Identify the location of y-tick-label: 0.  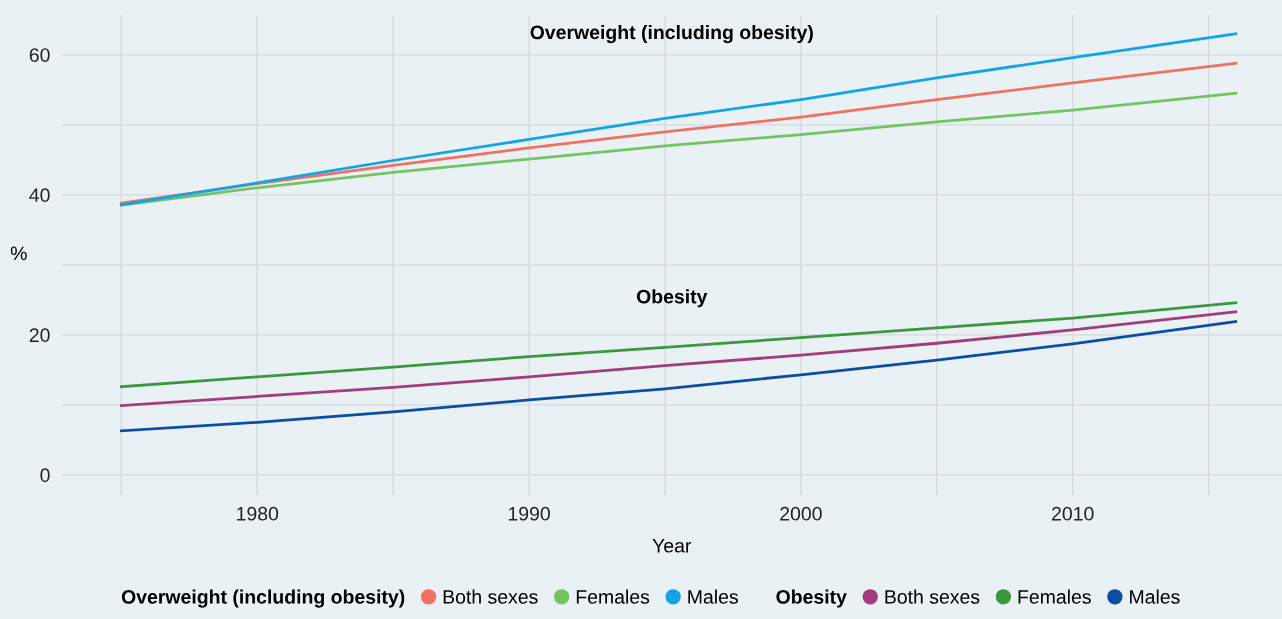
(45, 475).